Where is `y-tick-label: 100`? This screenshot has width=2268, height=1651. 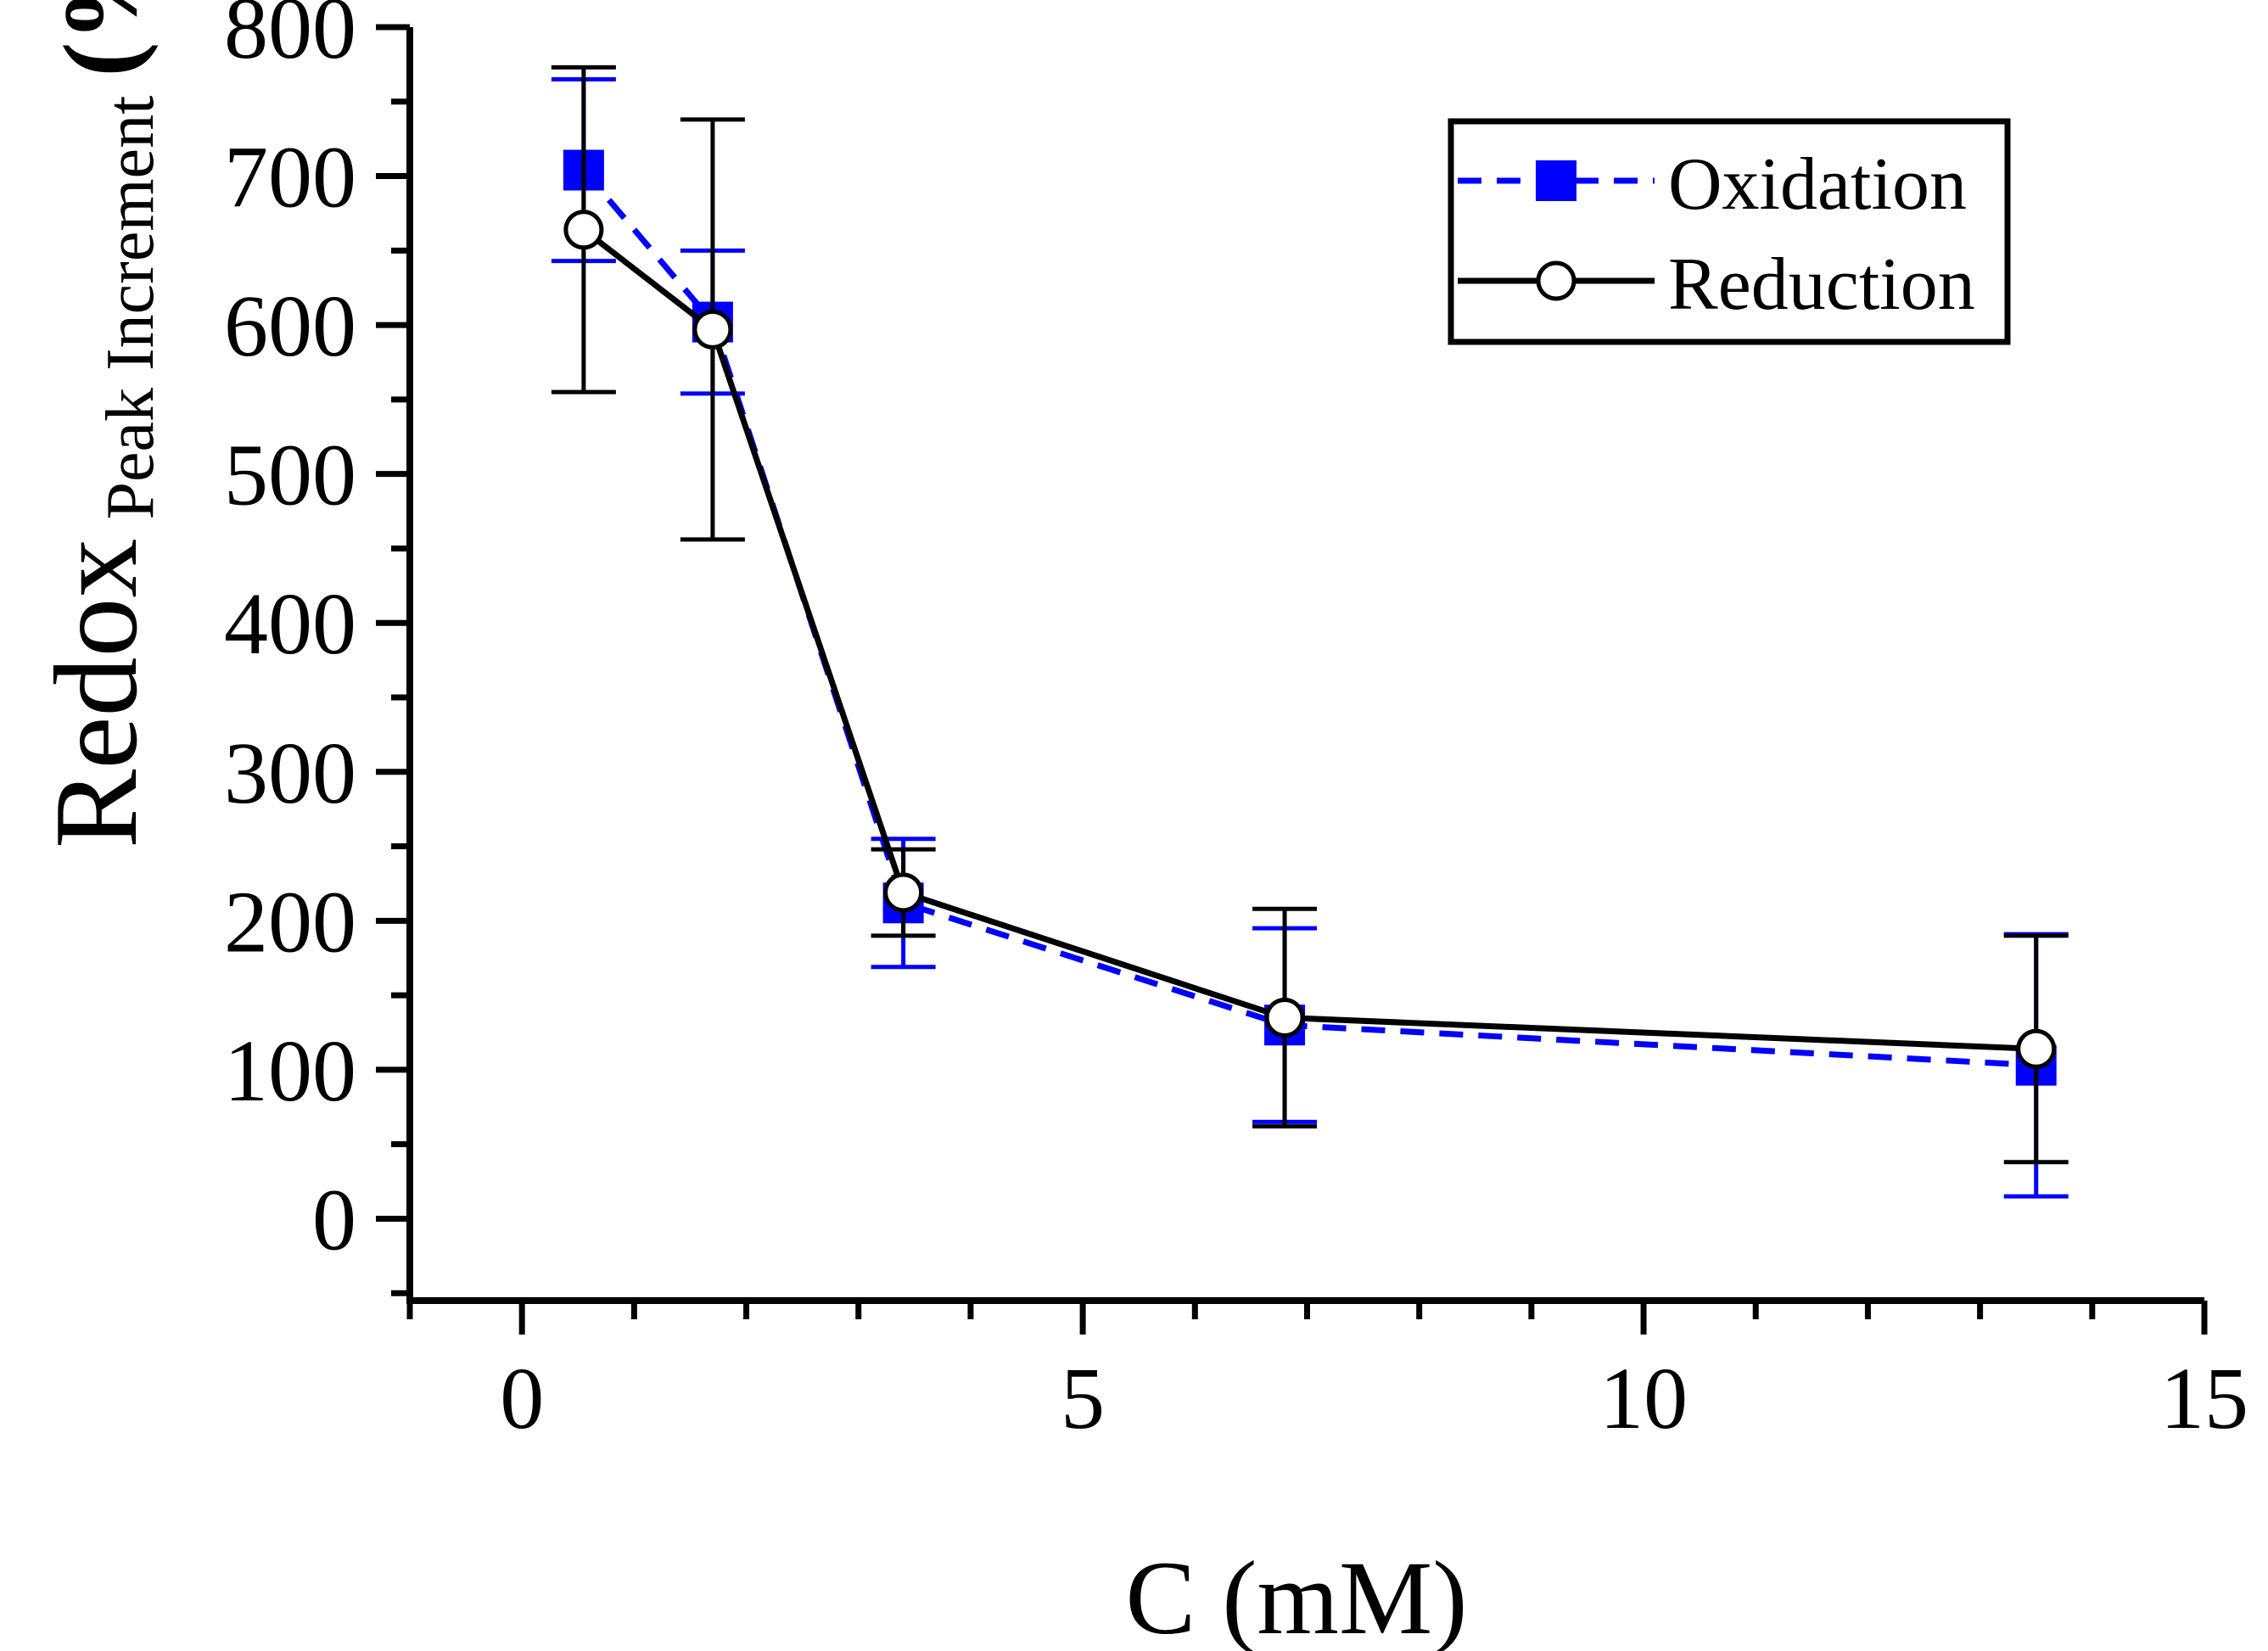 y-tick-label: 100 is located at coordinates (290, 1071).